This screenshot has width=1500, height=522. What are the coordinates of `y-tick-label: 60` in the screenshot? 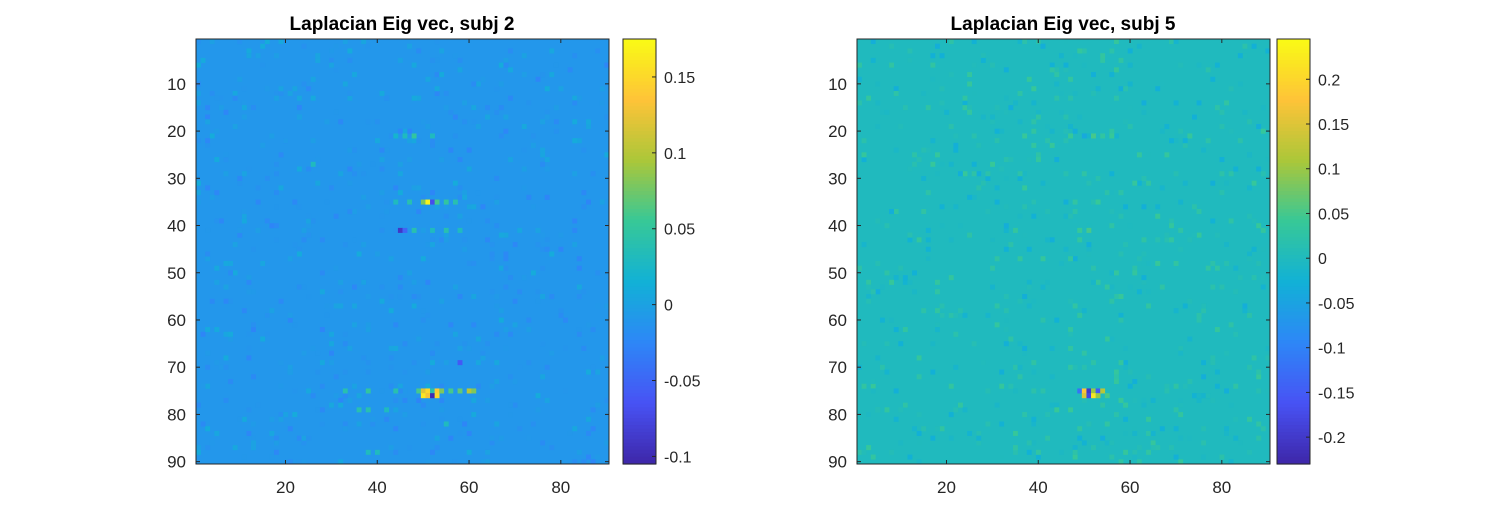 It's located at (176, 320).